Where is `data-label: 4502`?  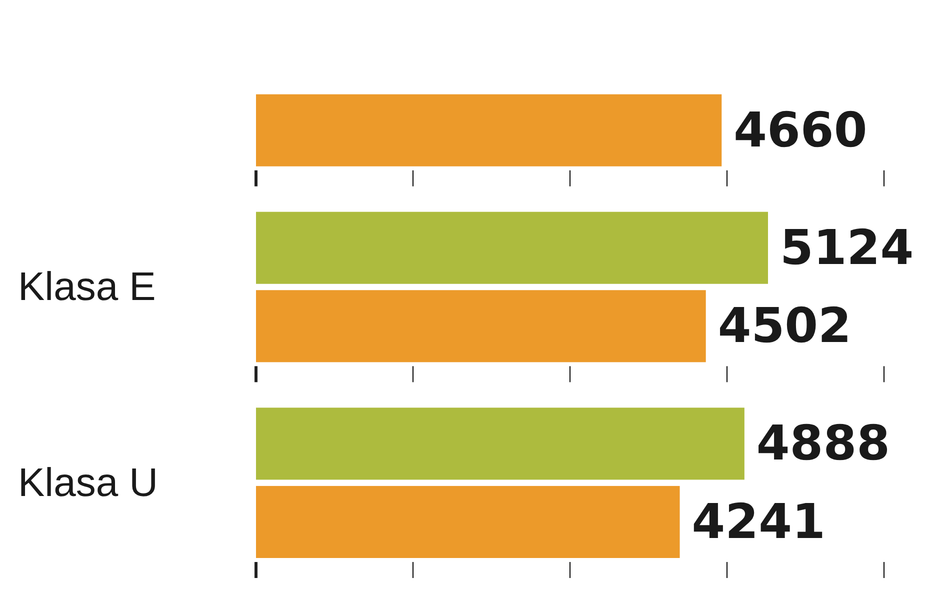 data-label: 4502 is located at coordinates (785, 326).